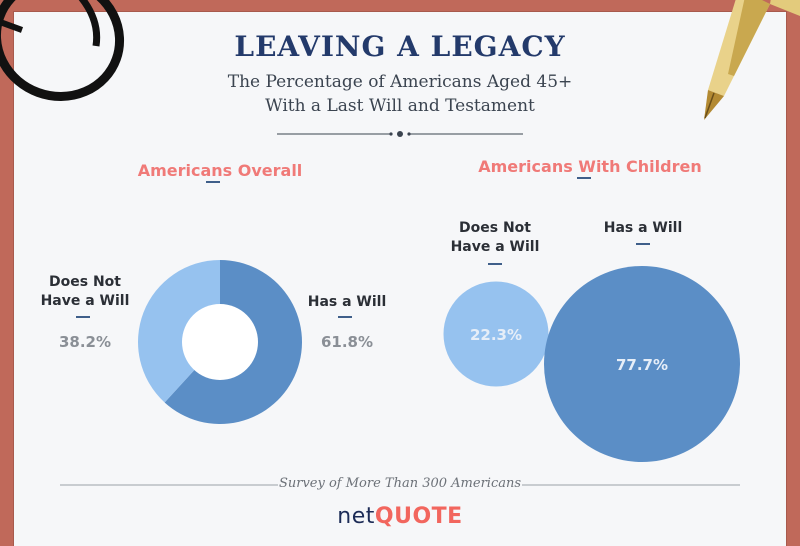 Image resolution: width=800 pixels, height=546 pixels. I want to click on logo-net-text: net, so click(356, 516).